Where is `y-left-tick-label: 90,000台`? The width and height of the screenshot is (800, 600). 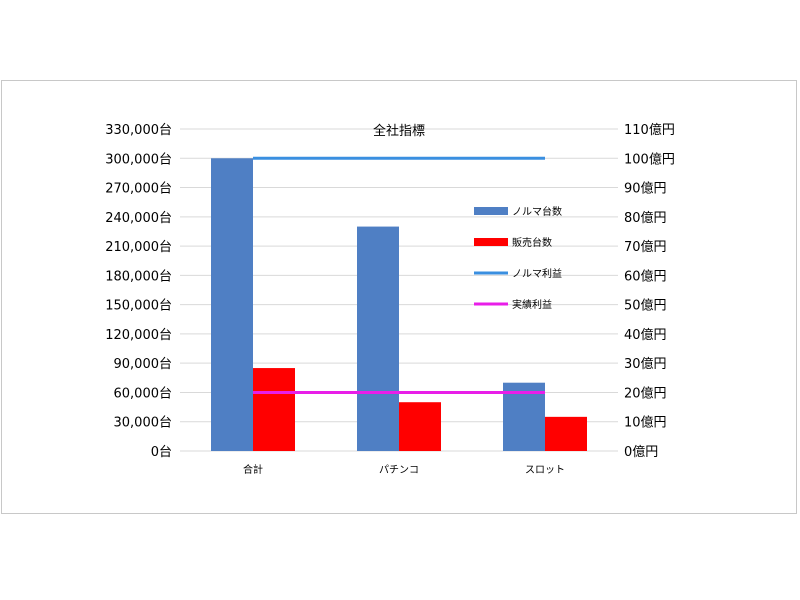 y-left-tick-label: 90,000台 is located at coordinates (143, 364).